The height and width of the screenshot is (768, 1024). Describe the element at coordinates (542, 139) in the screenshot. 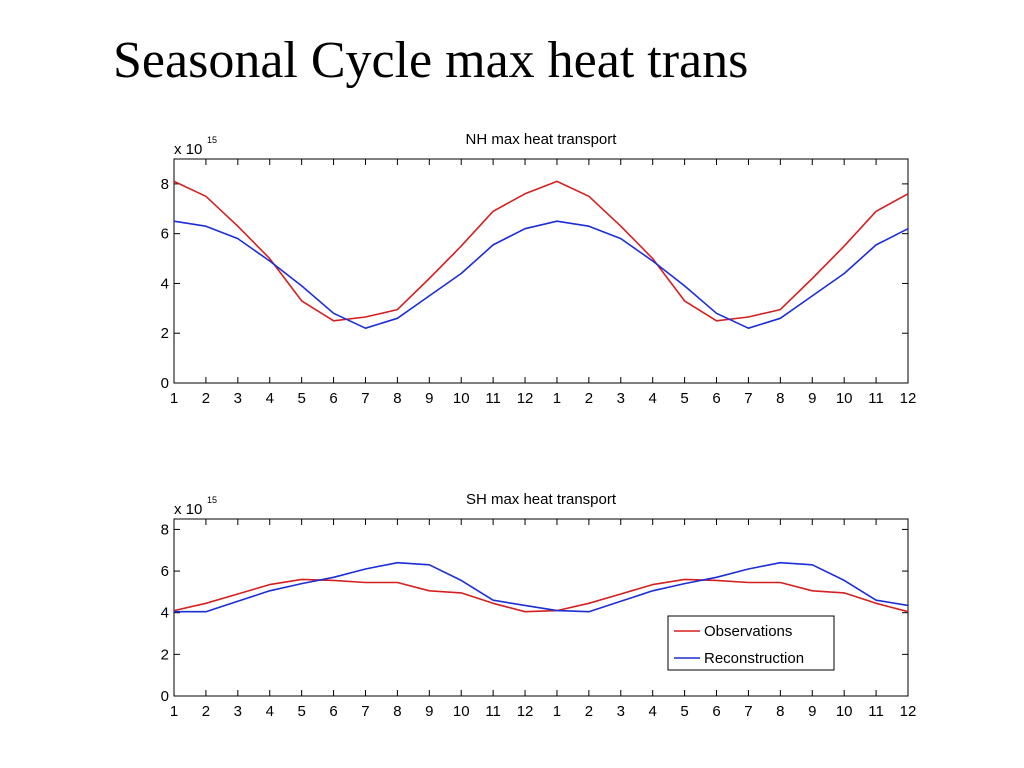

I see `chart-title: NH max heat transport` at that location.